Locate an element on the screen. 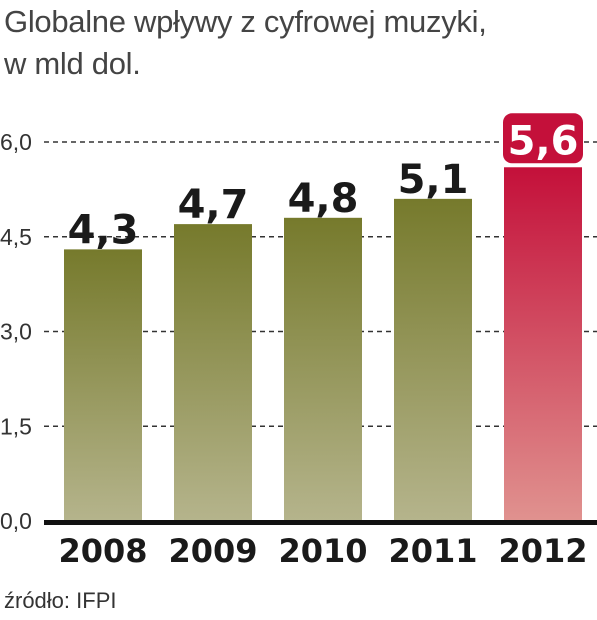 This screenshot has height=620, width=597. x-tick-label-2009: 2009 is located at coordinates (212, 551).